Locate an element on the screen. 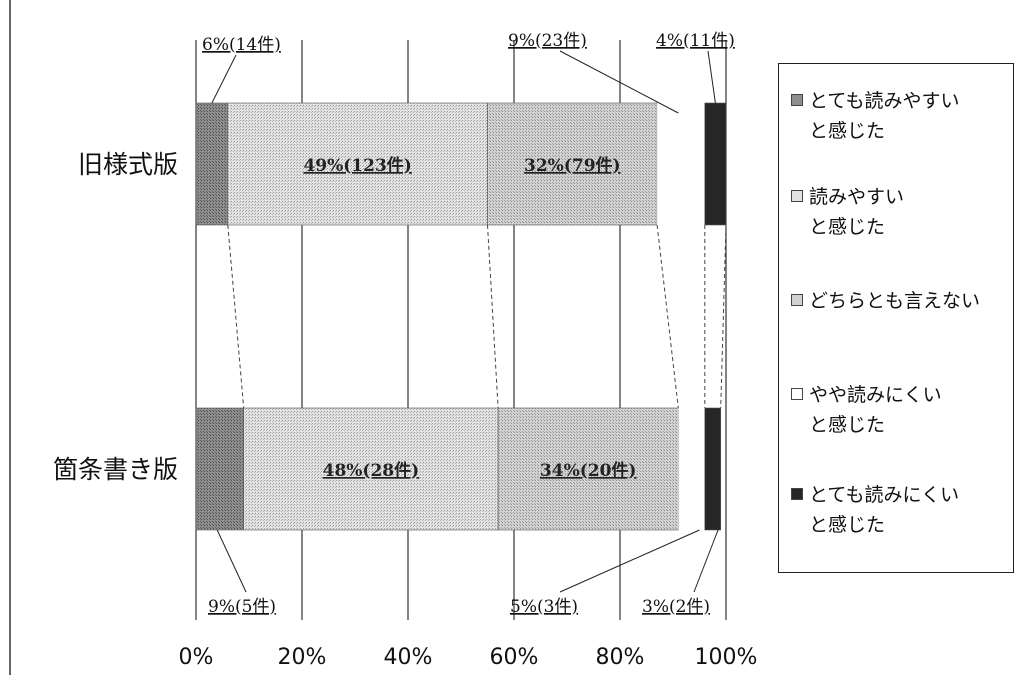  legend-item: とても読みにくい と感じた is located at coordinates (875, 510).